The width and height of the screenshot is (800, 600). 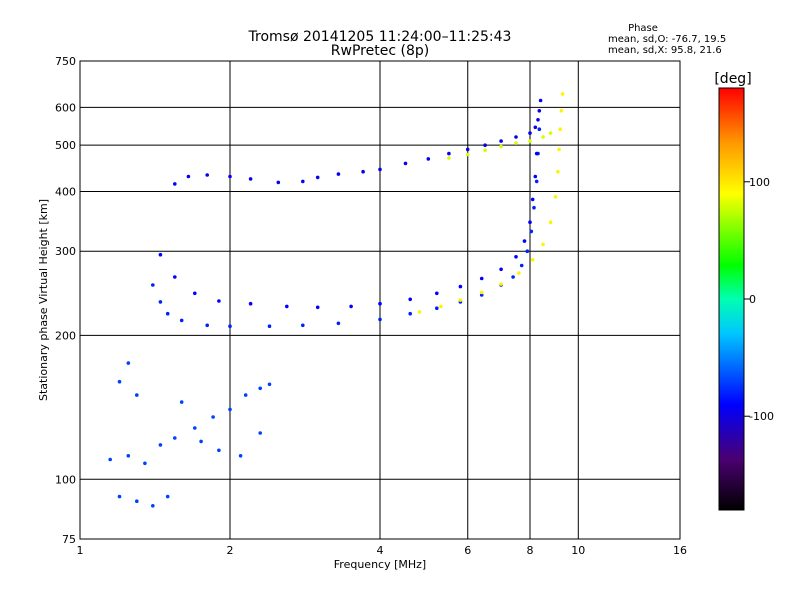 I want to click on colorbar-unit: [deg], so click(x=732, y=79).